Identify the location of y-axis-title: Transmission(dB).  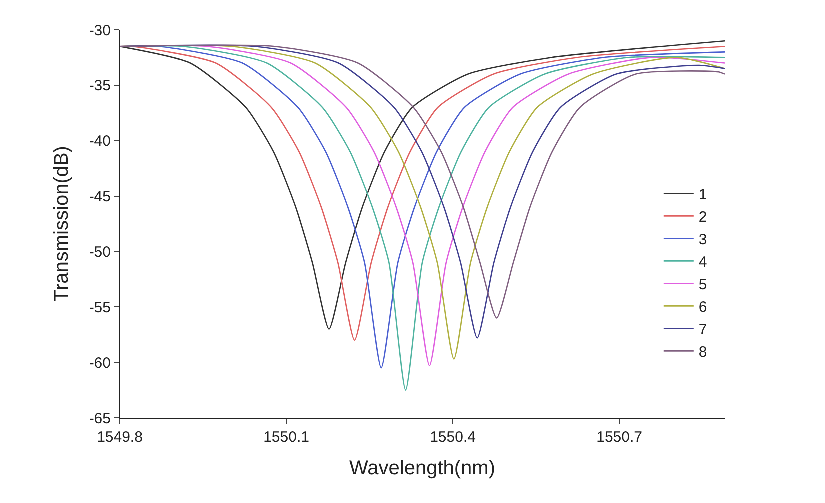
(61, 224).